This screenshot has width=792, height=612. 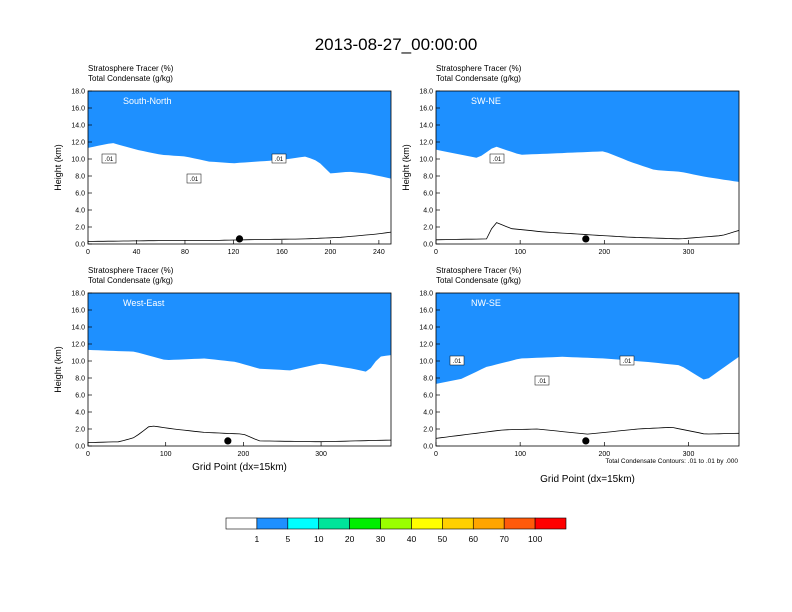 I want to click on colorbar-label: 1, so click(x=257, y=539).